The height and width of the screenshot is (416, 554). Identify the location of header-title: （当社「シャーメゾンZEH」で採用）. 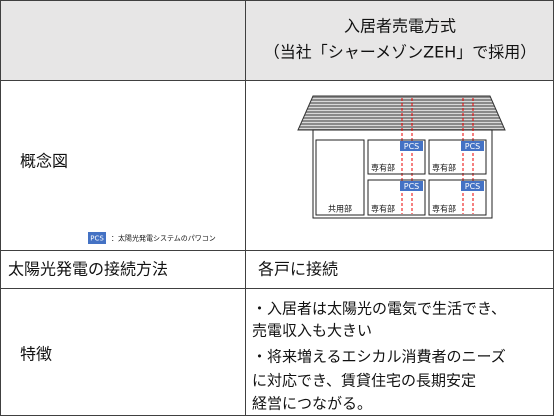
(400, 52).